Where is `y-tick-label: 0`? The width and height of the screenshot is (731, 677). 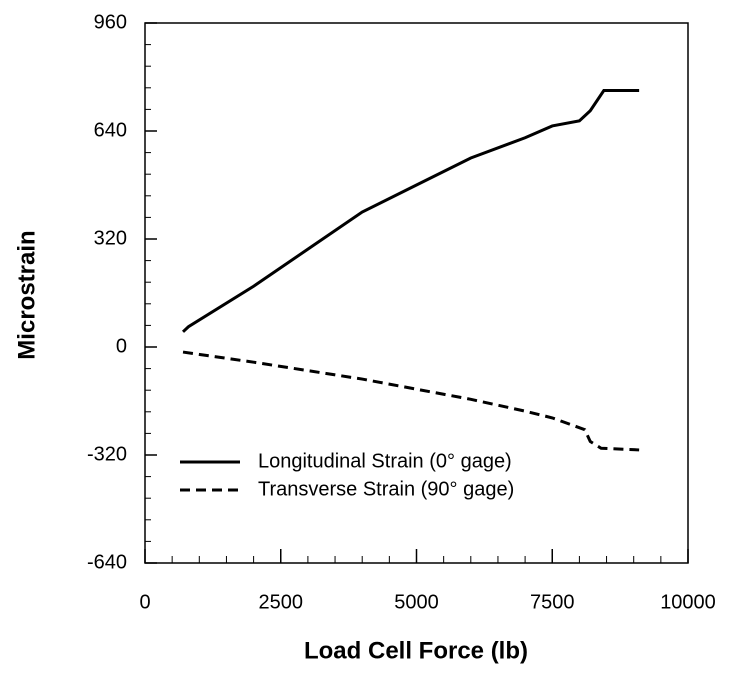 y-tick-label: 0 is located at coordinates (121, 346).